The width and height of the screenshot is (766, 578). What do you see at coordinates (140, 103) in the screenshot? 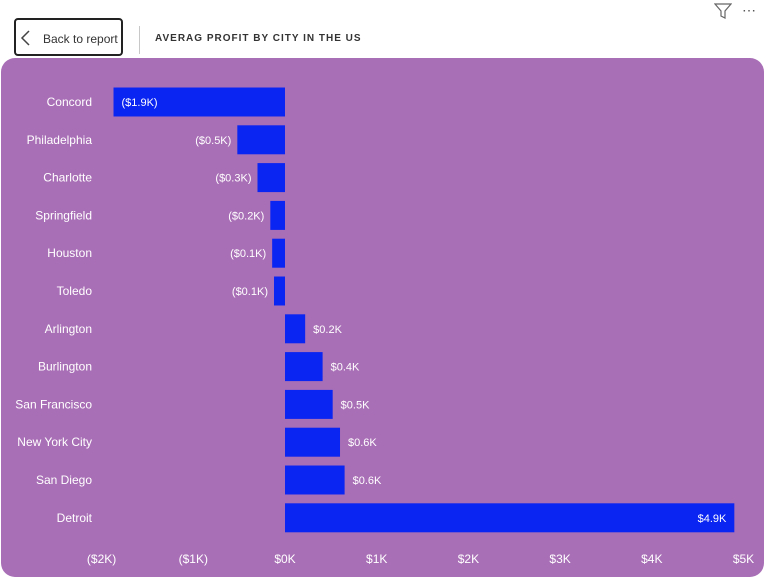
I see `data-label: ($1.9K)` at bounding box center [140, 103].